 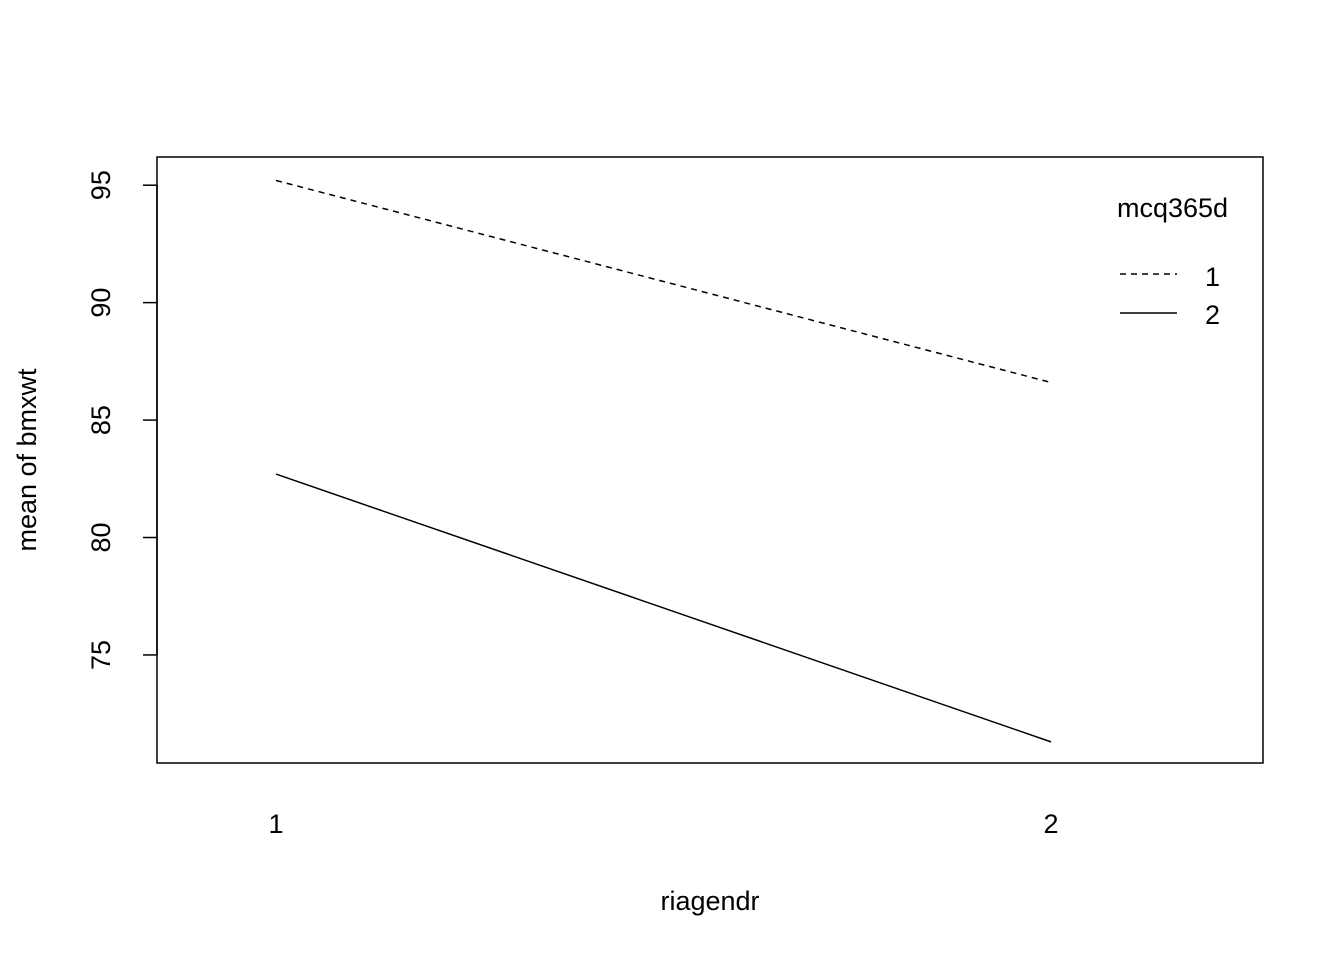 I want to click on y-tick-label: 85, so click(x=101, y=420).